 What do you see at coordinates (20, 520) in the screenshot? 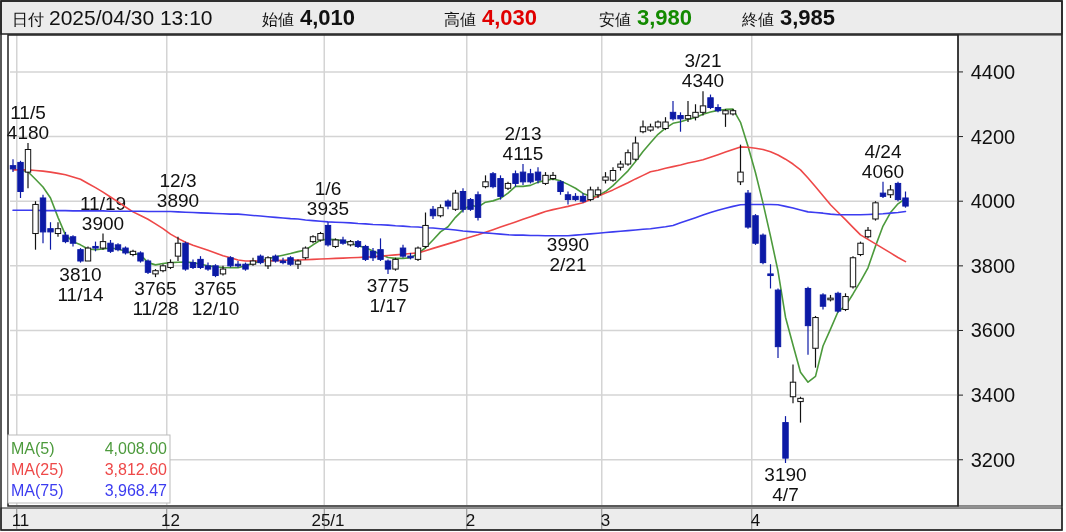
I see `x-tick-label: 11` at bounding box center [20, 520].